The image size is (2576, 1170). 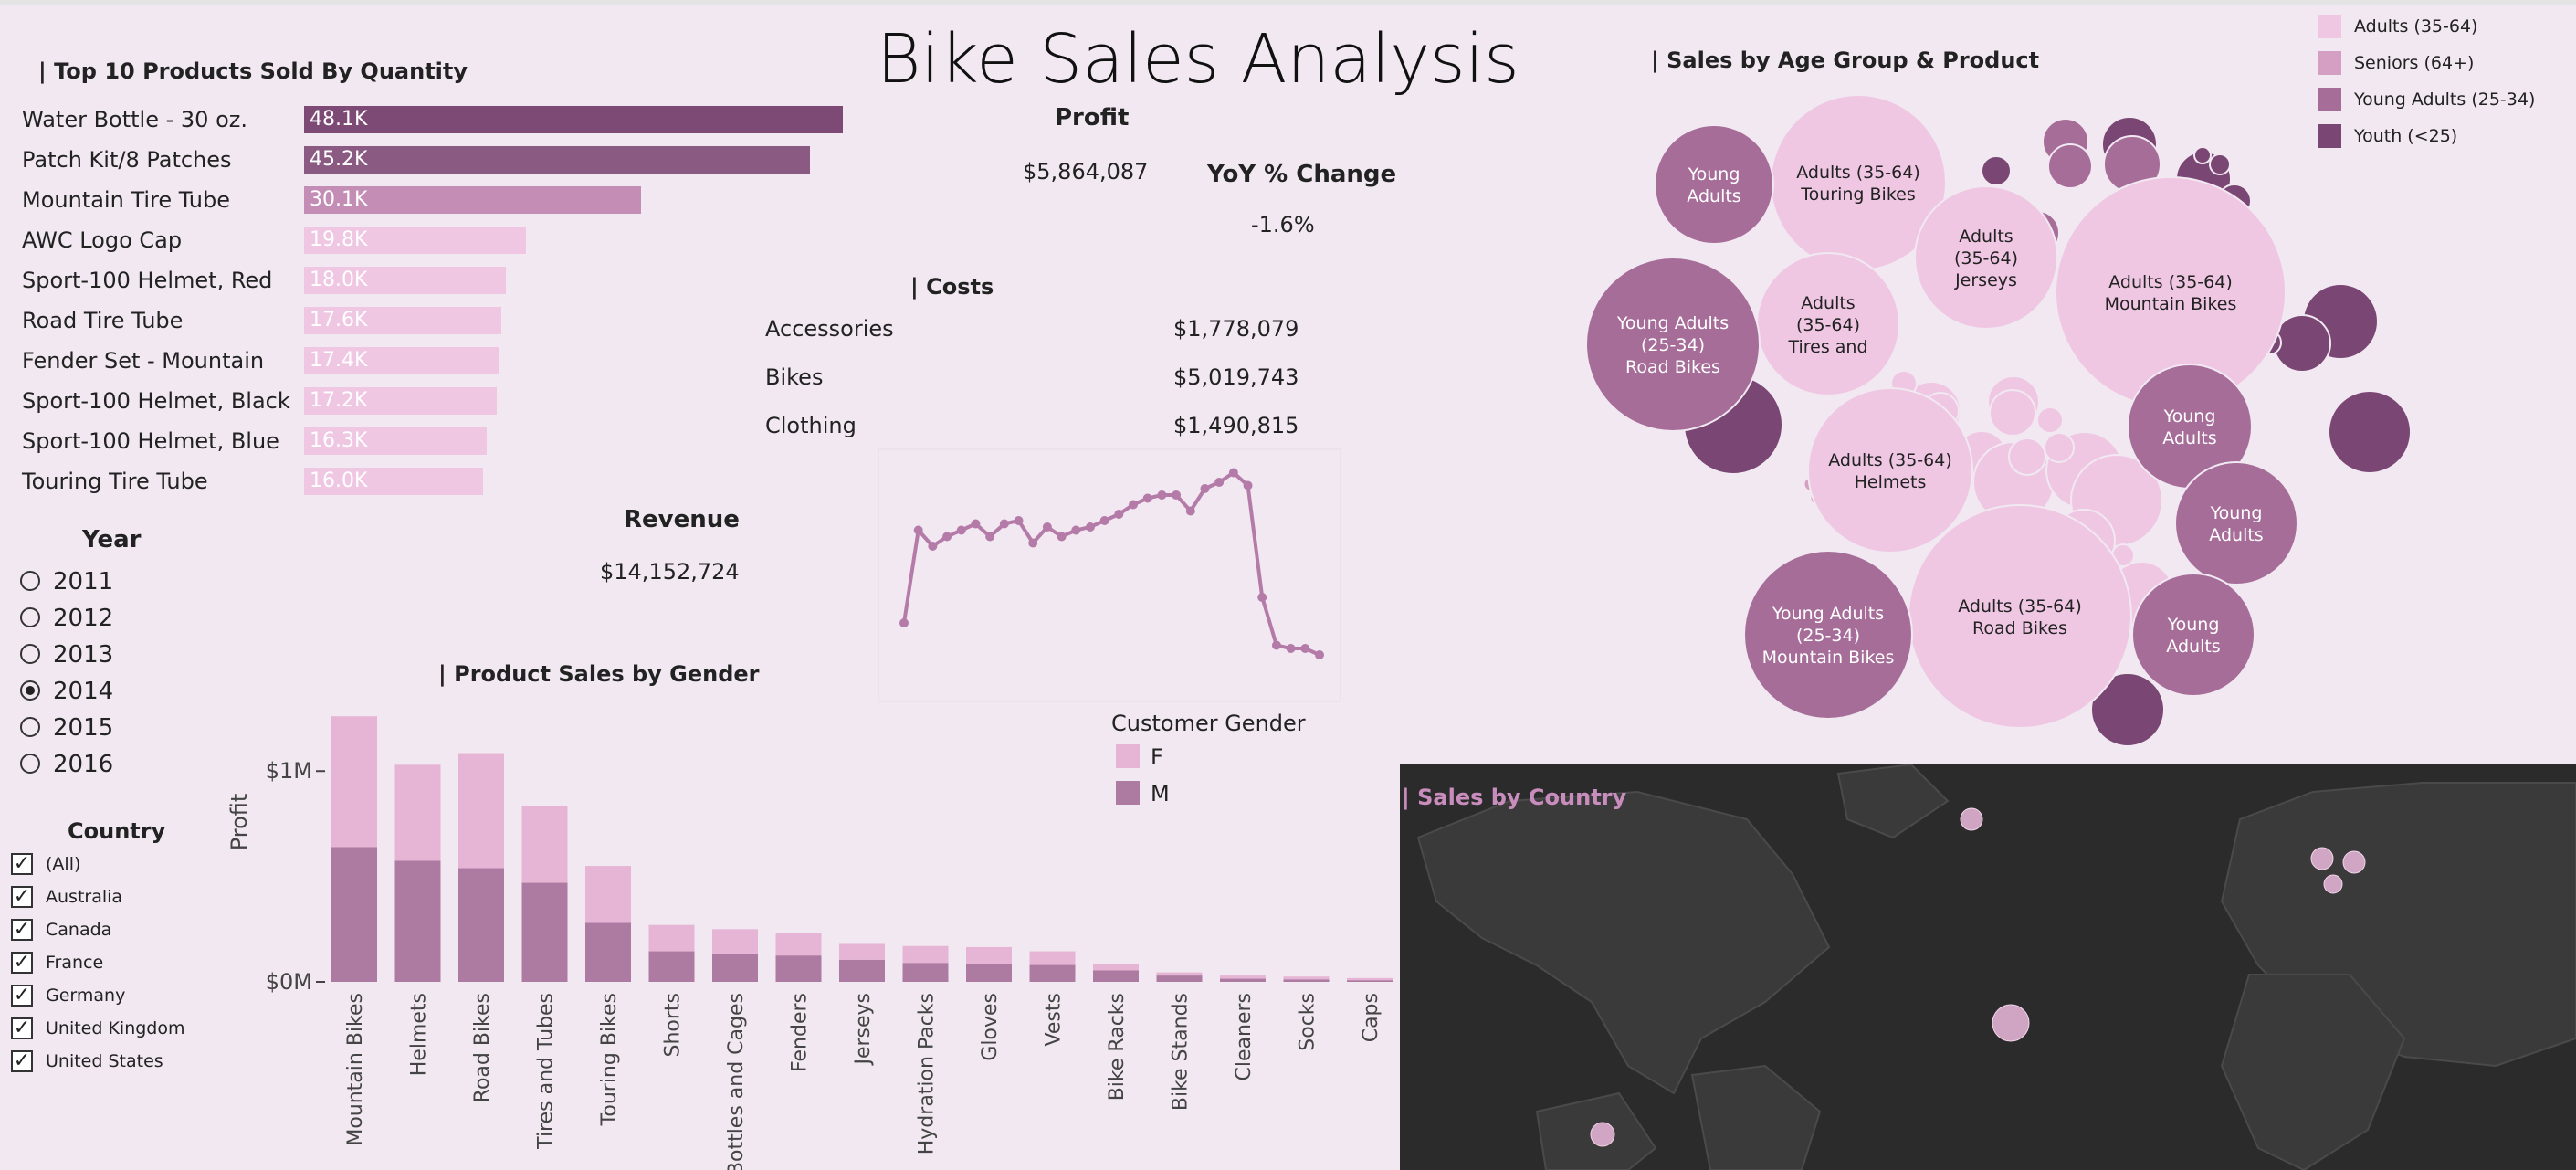 I want to click on top-product-bar: 45.2K, so click(x=557, y=160).